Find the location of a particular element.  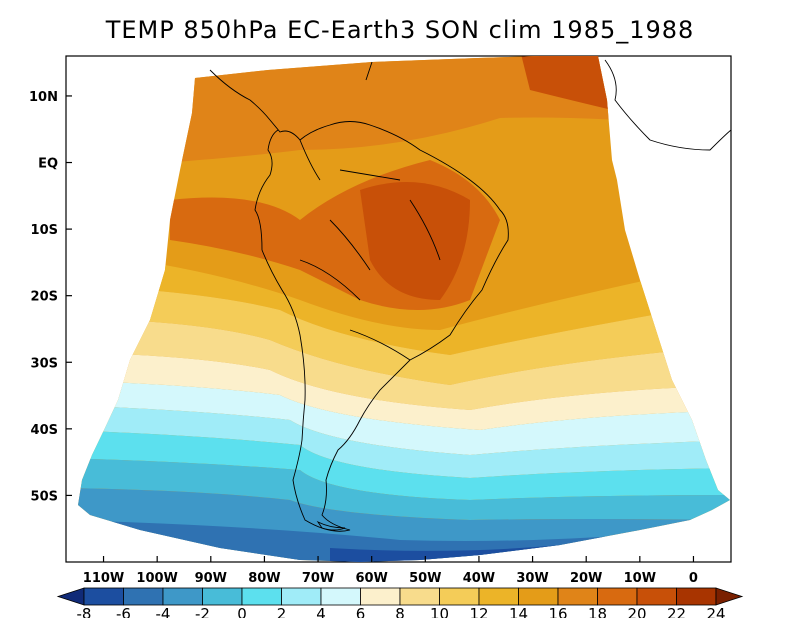

lon-tick-label: 40W is located at coordinates (479, 578).